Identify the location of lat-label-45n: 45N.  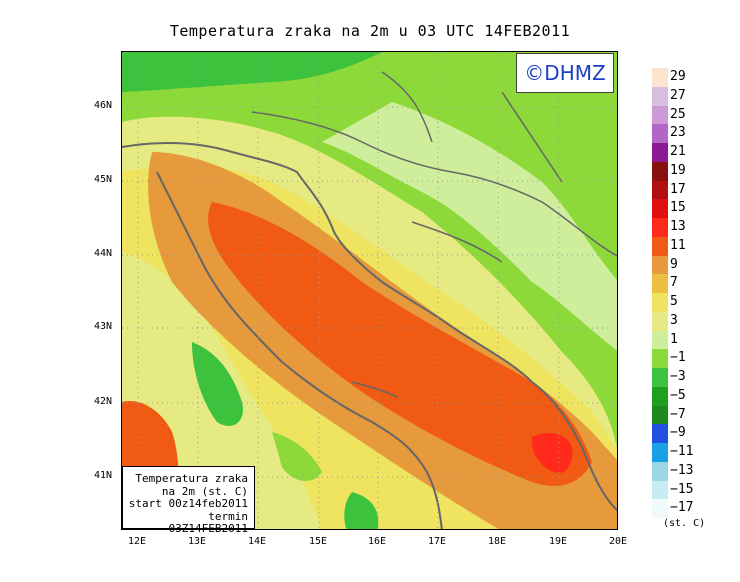
(103, 179).